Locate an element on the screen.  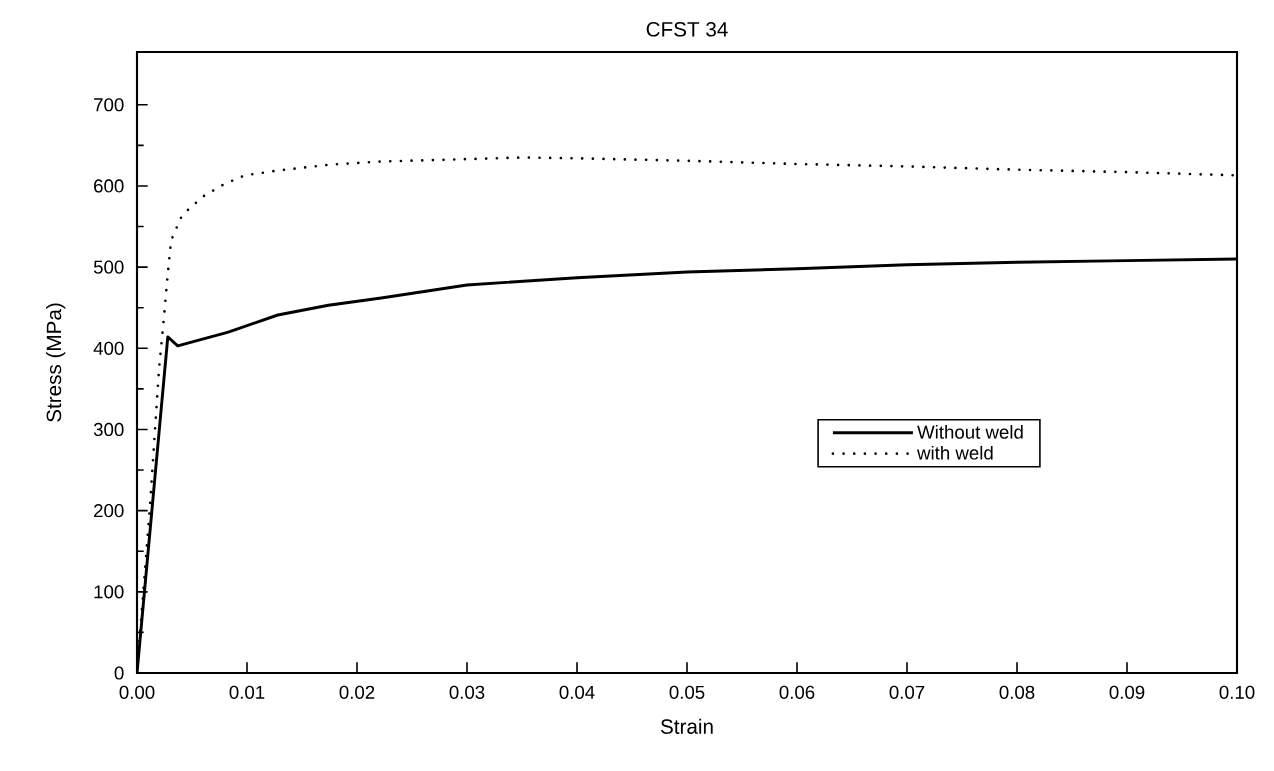
y-tick-label: 600 is located at coordinates (109, 186).